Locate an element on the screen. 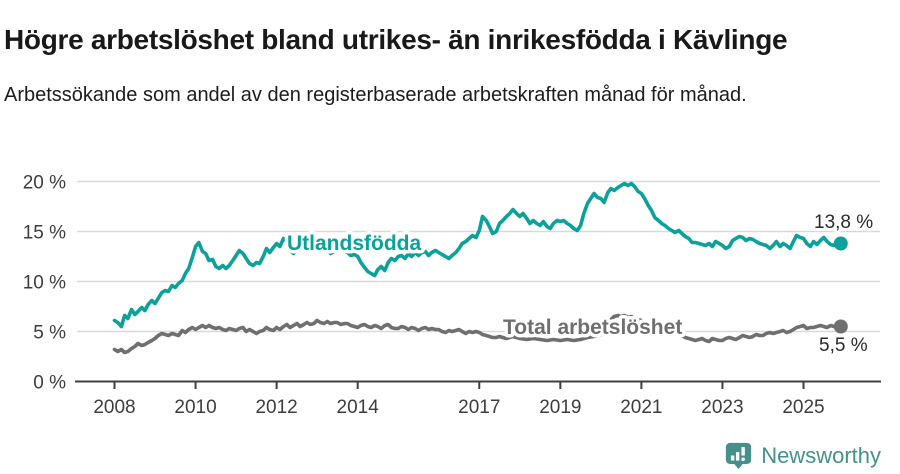  y-tick-label: 10 % is located at coordinates (44, 283).